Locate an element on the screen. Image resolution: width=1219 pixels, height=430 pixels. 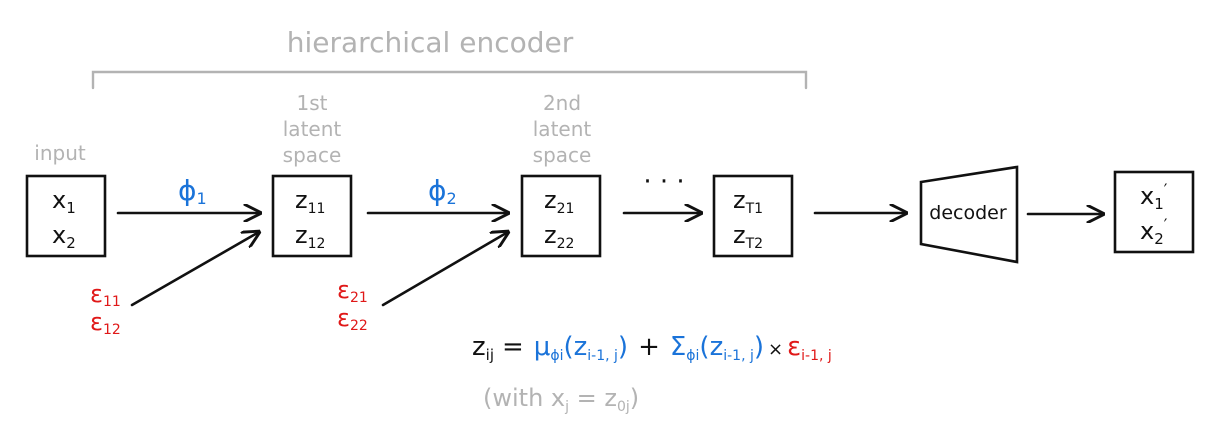
latent-label-2-line2: latent is located at coordinates (562, 129).